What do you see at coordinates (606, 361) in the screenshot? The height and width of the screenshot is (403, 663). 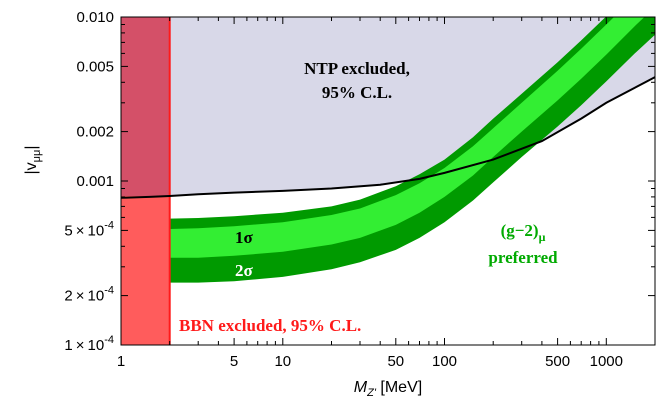 I see `x-tick-label: 1000` at bounding box center [606, 361].